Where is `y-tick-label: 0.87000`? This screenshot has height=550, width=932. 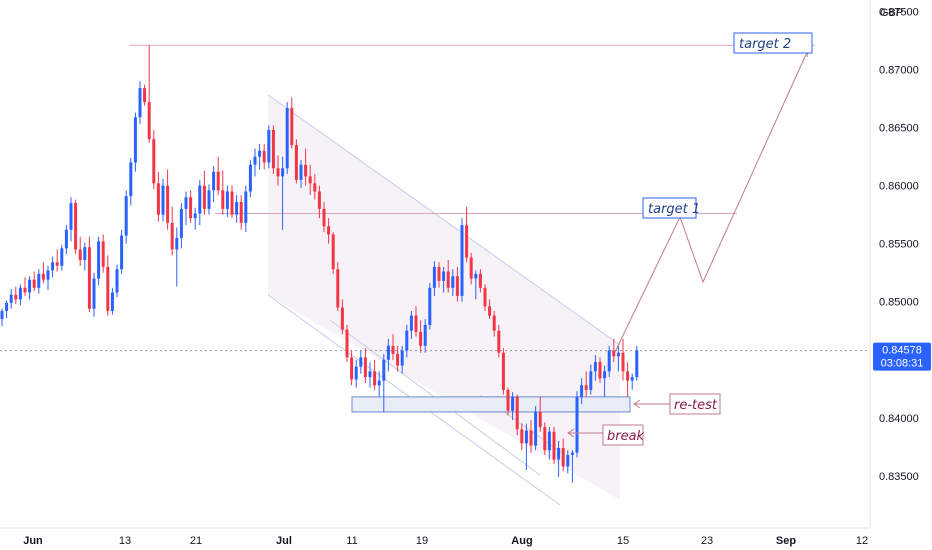
y-tick-label: 0.87000 is located at coordinates (899, 71).